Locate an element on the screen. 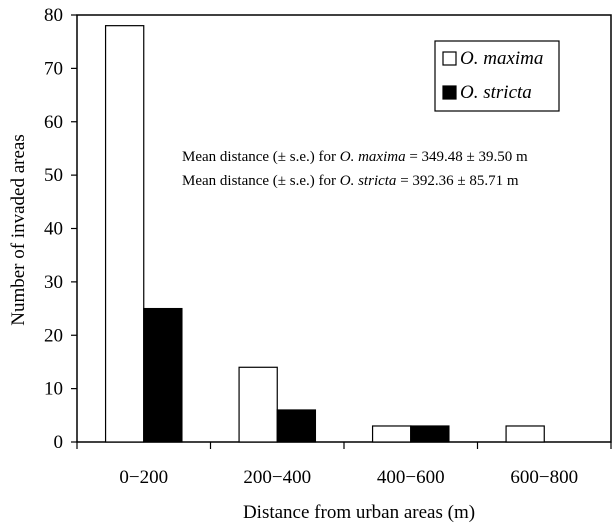 The width and height of the screenshot is (612, 525). legend-swatch-stricta is located at coordinates (449, 92).